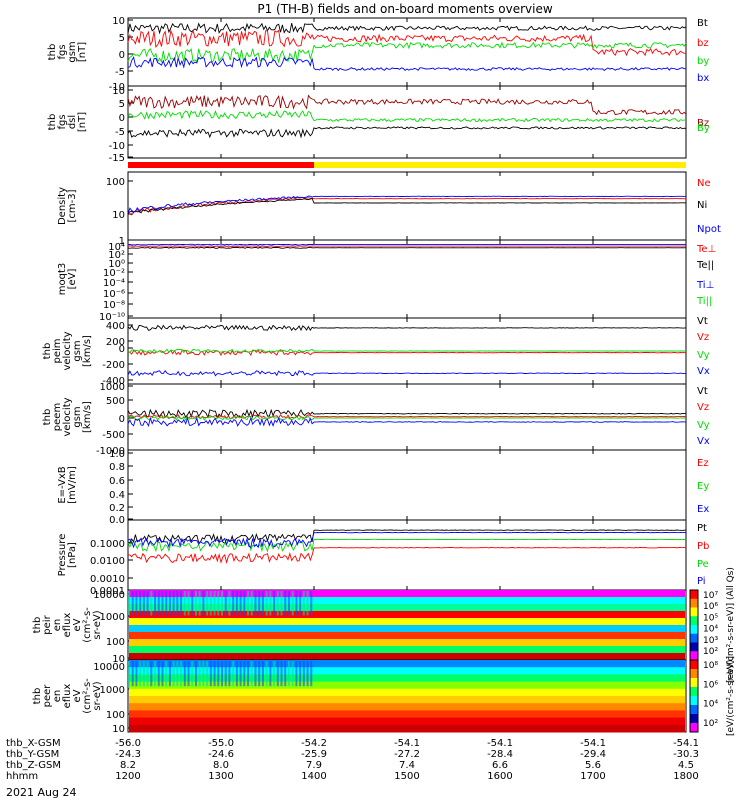 Image resolution: width=750 pixels, height=800 pixels. I want to click on orbit-value: -54.1, so click(500, 743).